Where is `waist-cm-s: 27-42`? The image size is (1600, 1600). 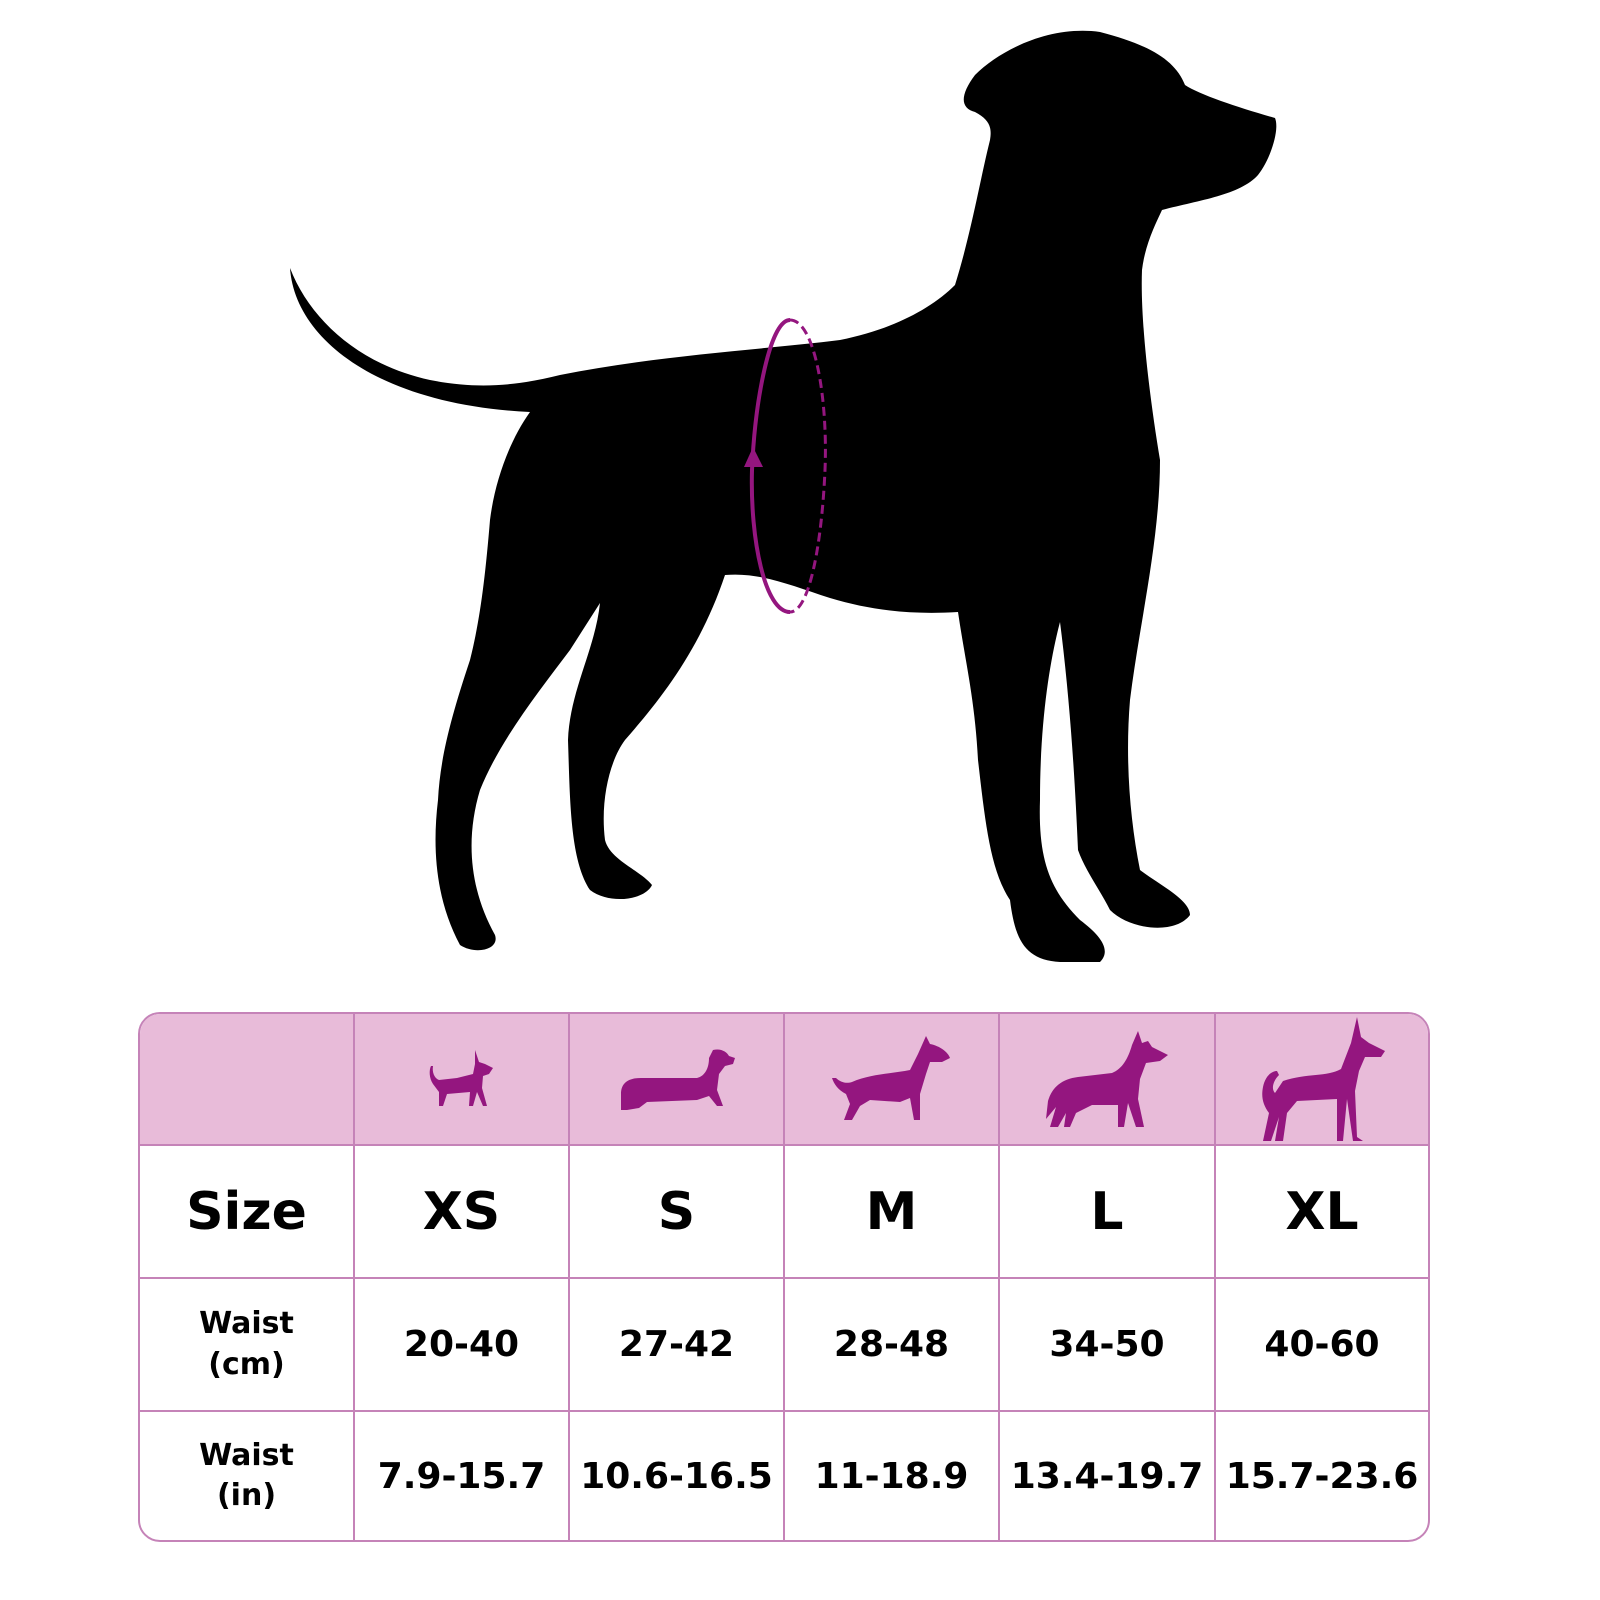
waist-cm-s: 27-42 is located at coordinates (677, 1345).